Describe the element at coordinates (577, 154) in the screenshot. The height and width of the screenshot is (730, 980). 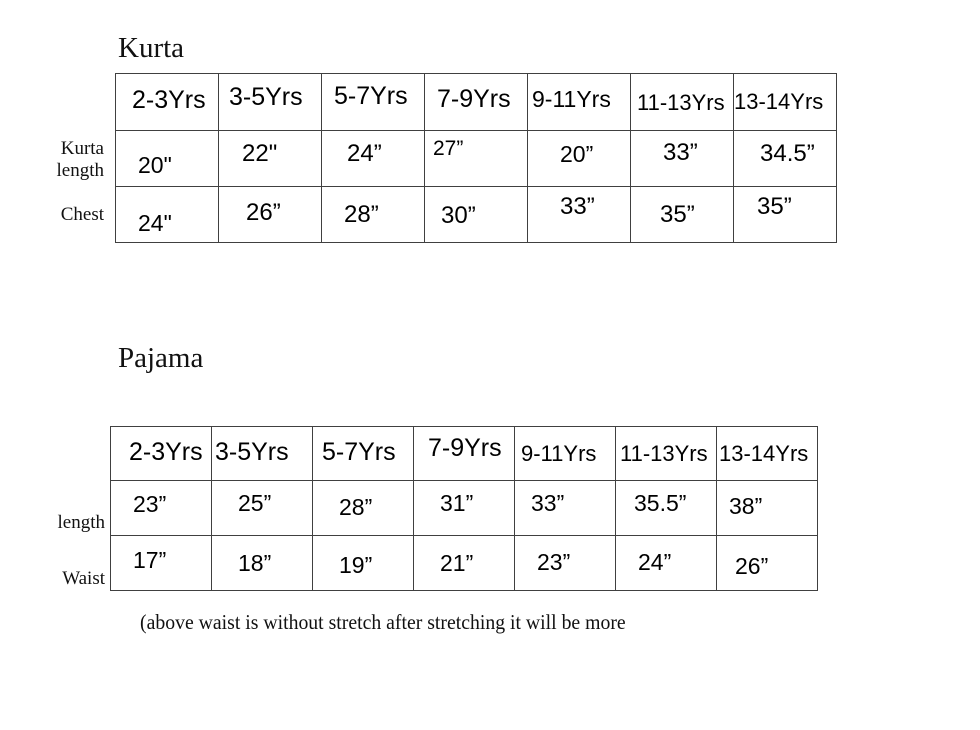
I see `kurta-length-value-4: 20”` at that location.